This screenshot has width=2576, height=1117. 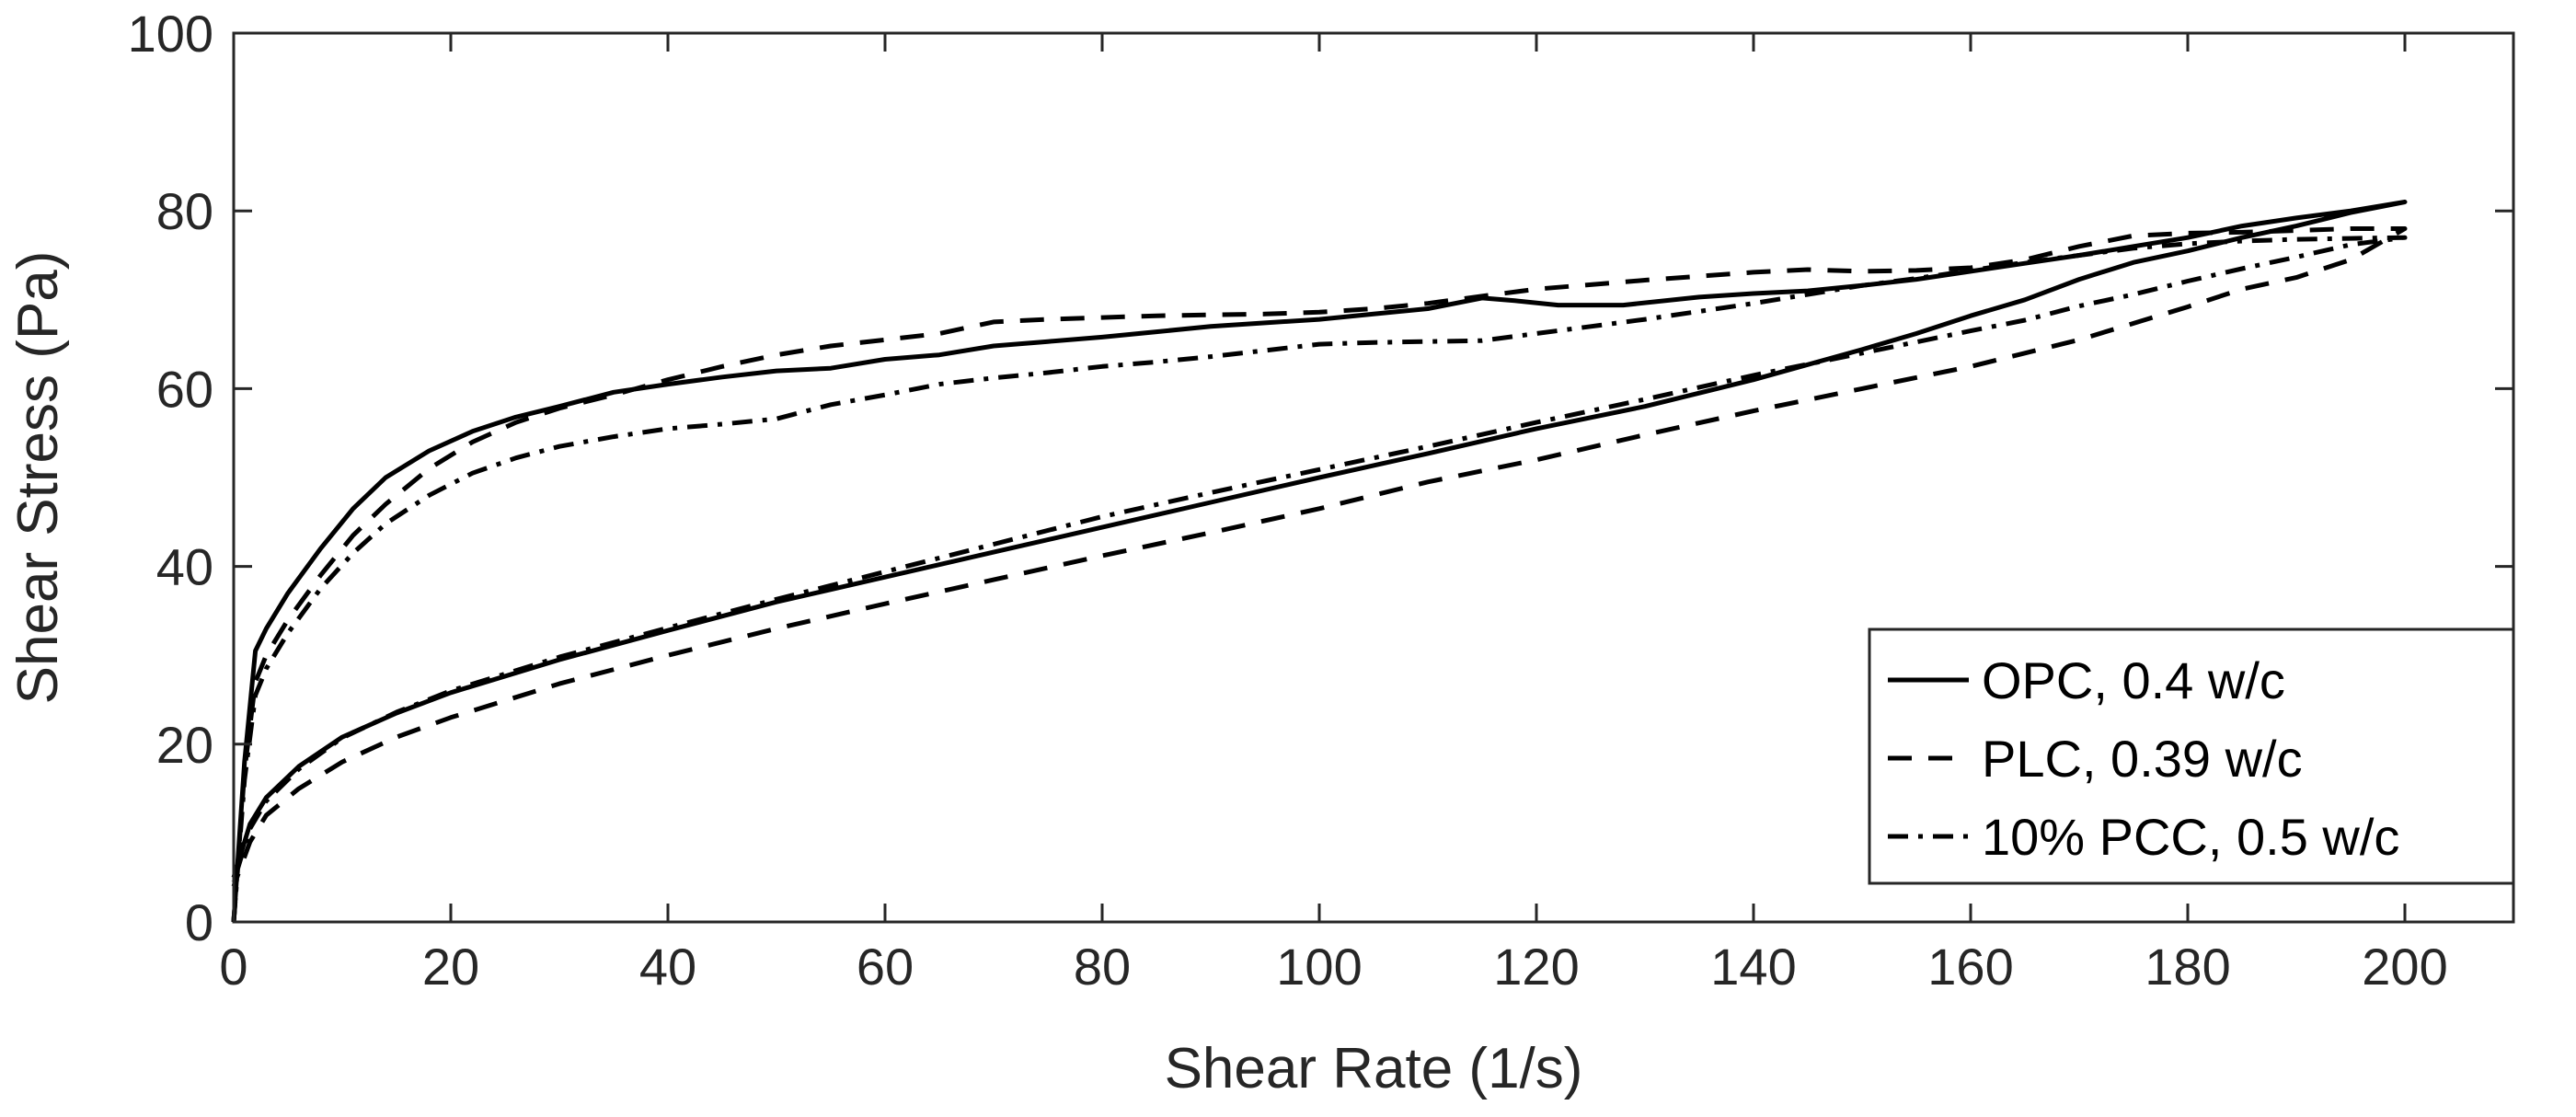 I want to click on x-tick-label: 20, so click(x=450, y=967).